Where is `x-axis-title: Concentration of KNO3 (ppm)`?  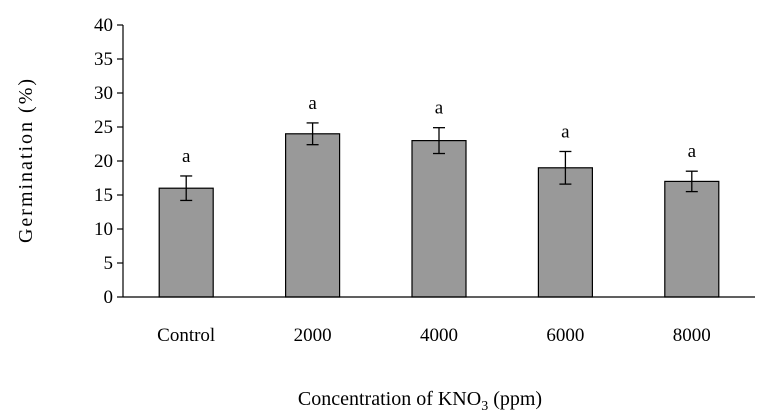
x-axis-title: Concentration of KNO3 (ppm) is located at coordinates (420, 400).